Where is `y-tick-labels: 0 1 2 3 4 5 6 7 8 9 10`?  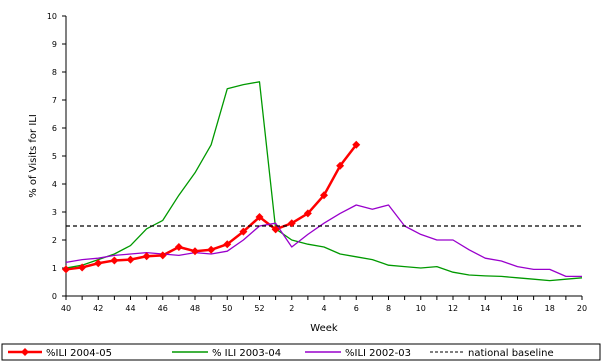 y-tick-labels: 0 1 2 3 4 5 6 7 8 9 10 is located at coordinates (56, 156).